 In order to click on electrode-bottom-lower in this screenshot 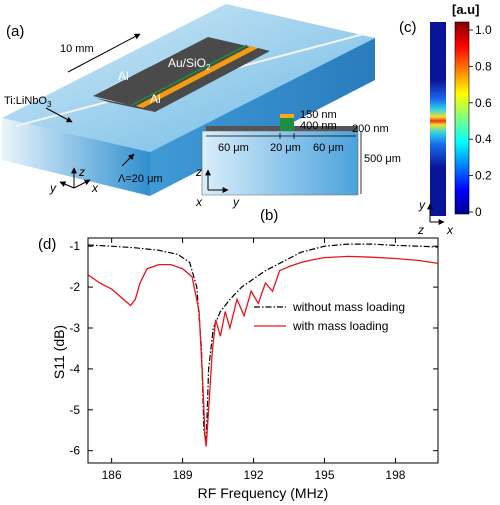, I will do `click(125, 105)`.